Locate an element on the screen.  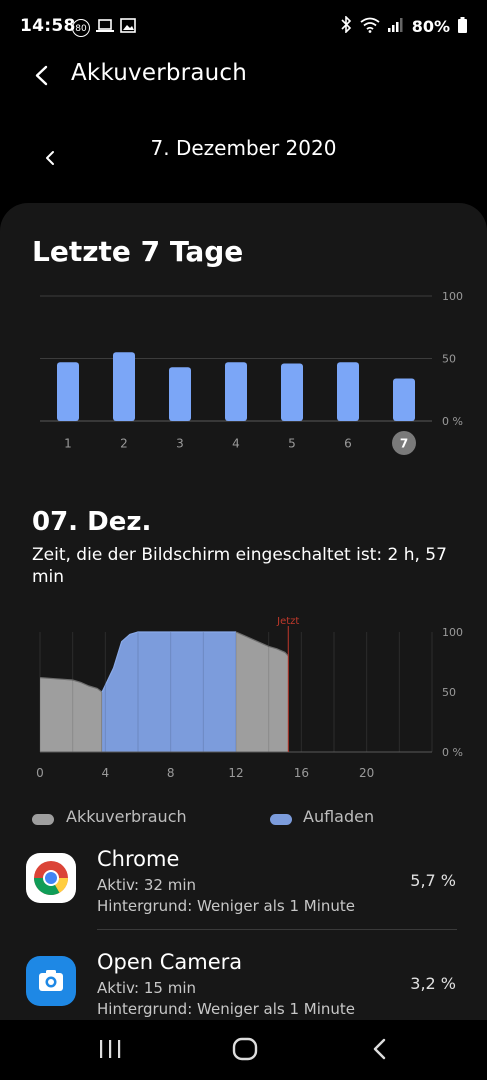
day-x-tick-label: 0 is located at coordinates (40, 773).